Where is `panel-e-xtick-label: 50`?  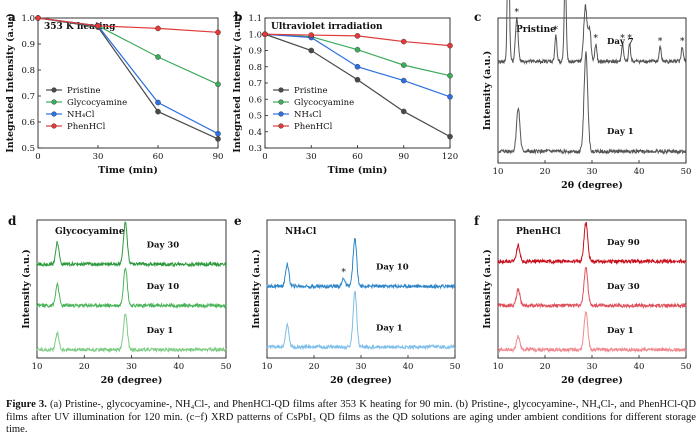 panel-e-xtick-label: 50 is located at coordinates (455, 367).